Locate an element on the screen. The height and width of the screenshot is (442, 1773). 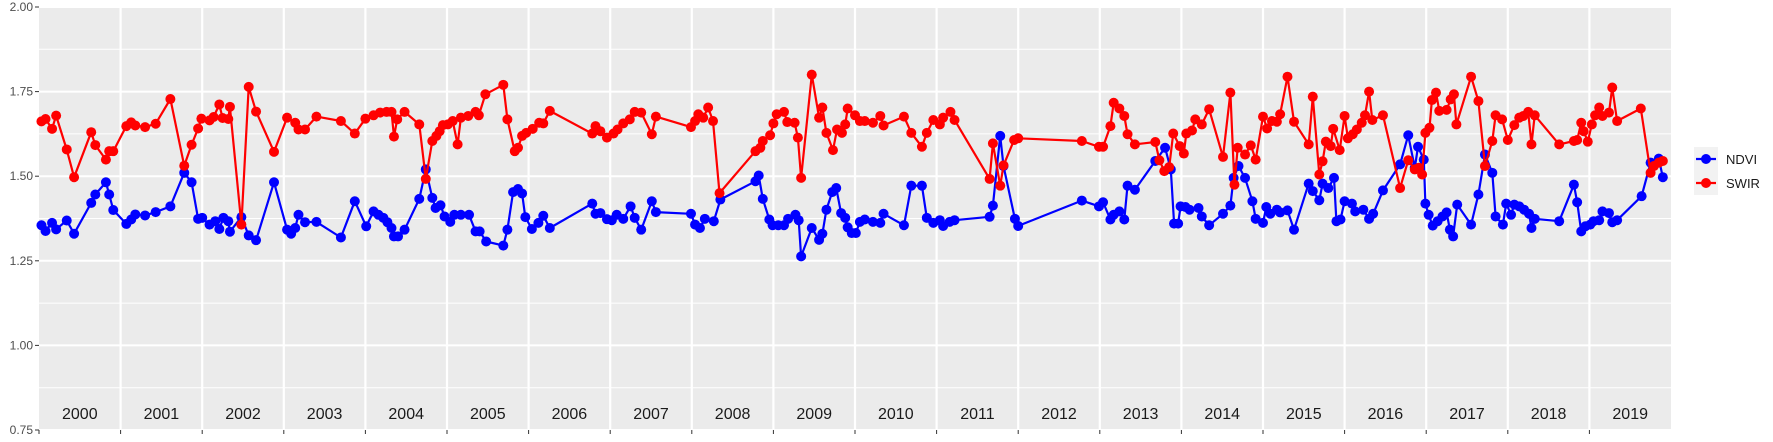
year-label: 2016 is located at coordinates (1386, 414).